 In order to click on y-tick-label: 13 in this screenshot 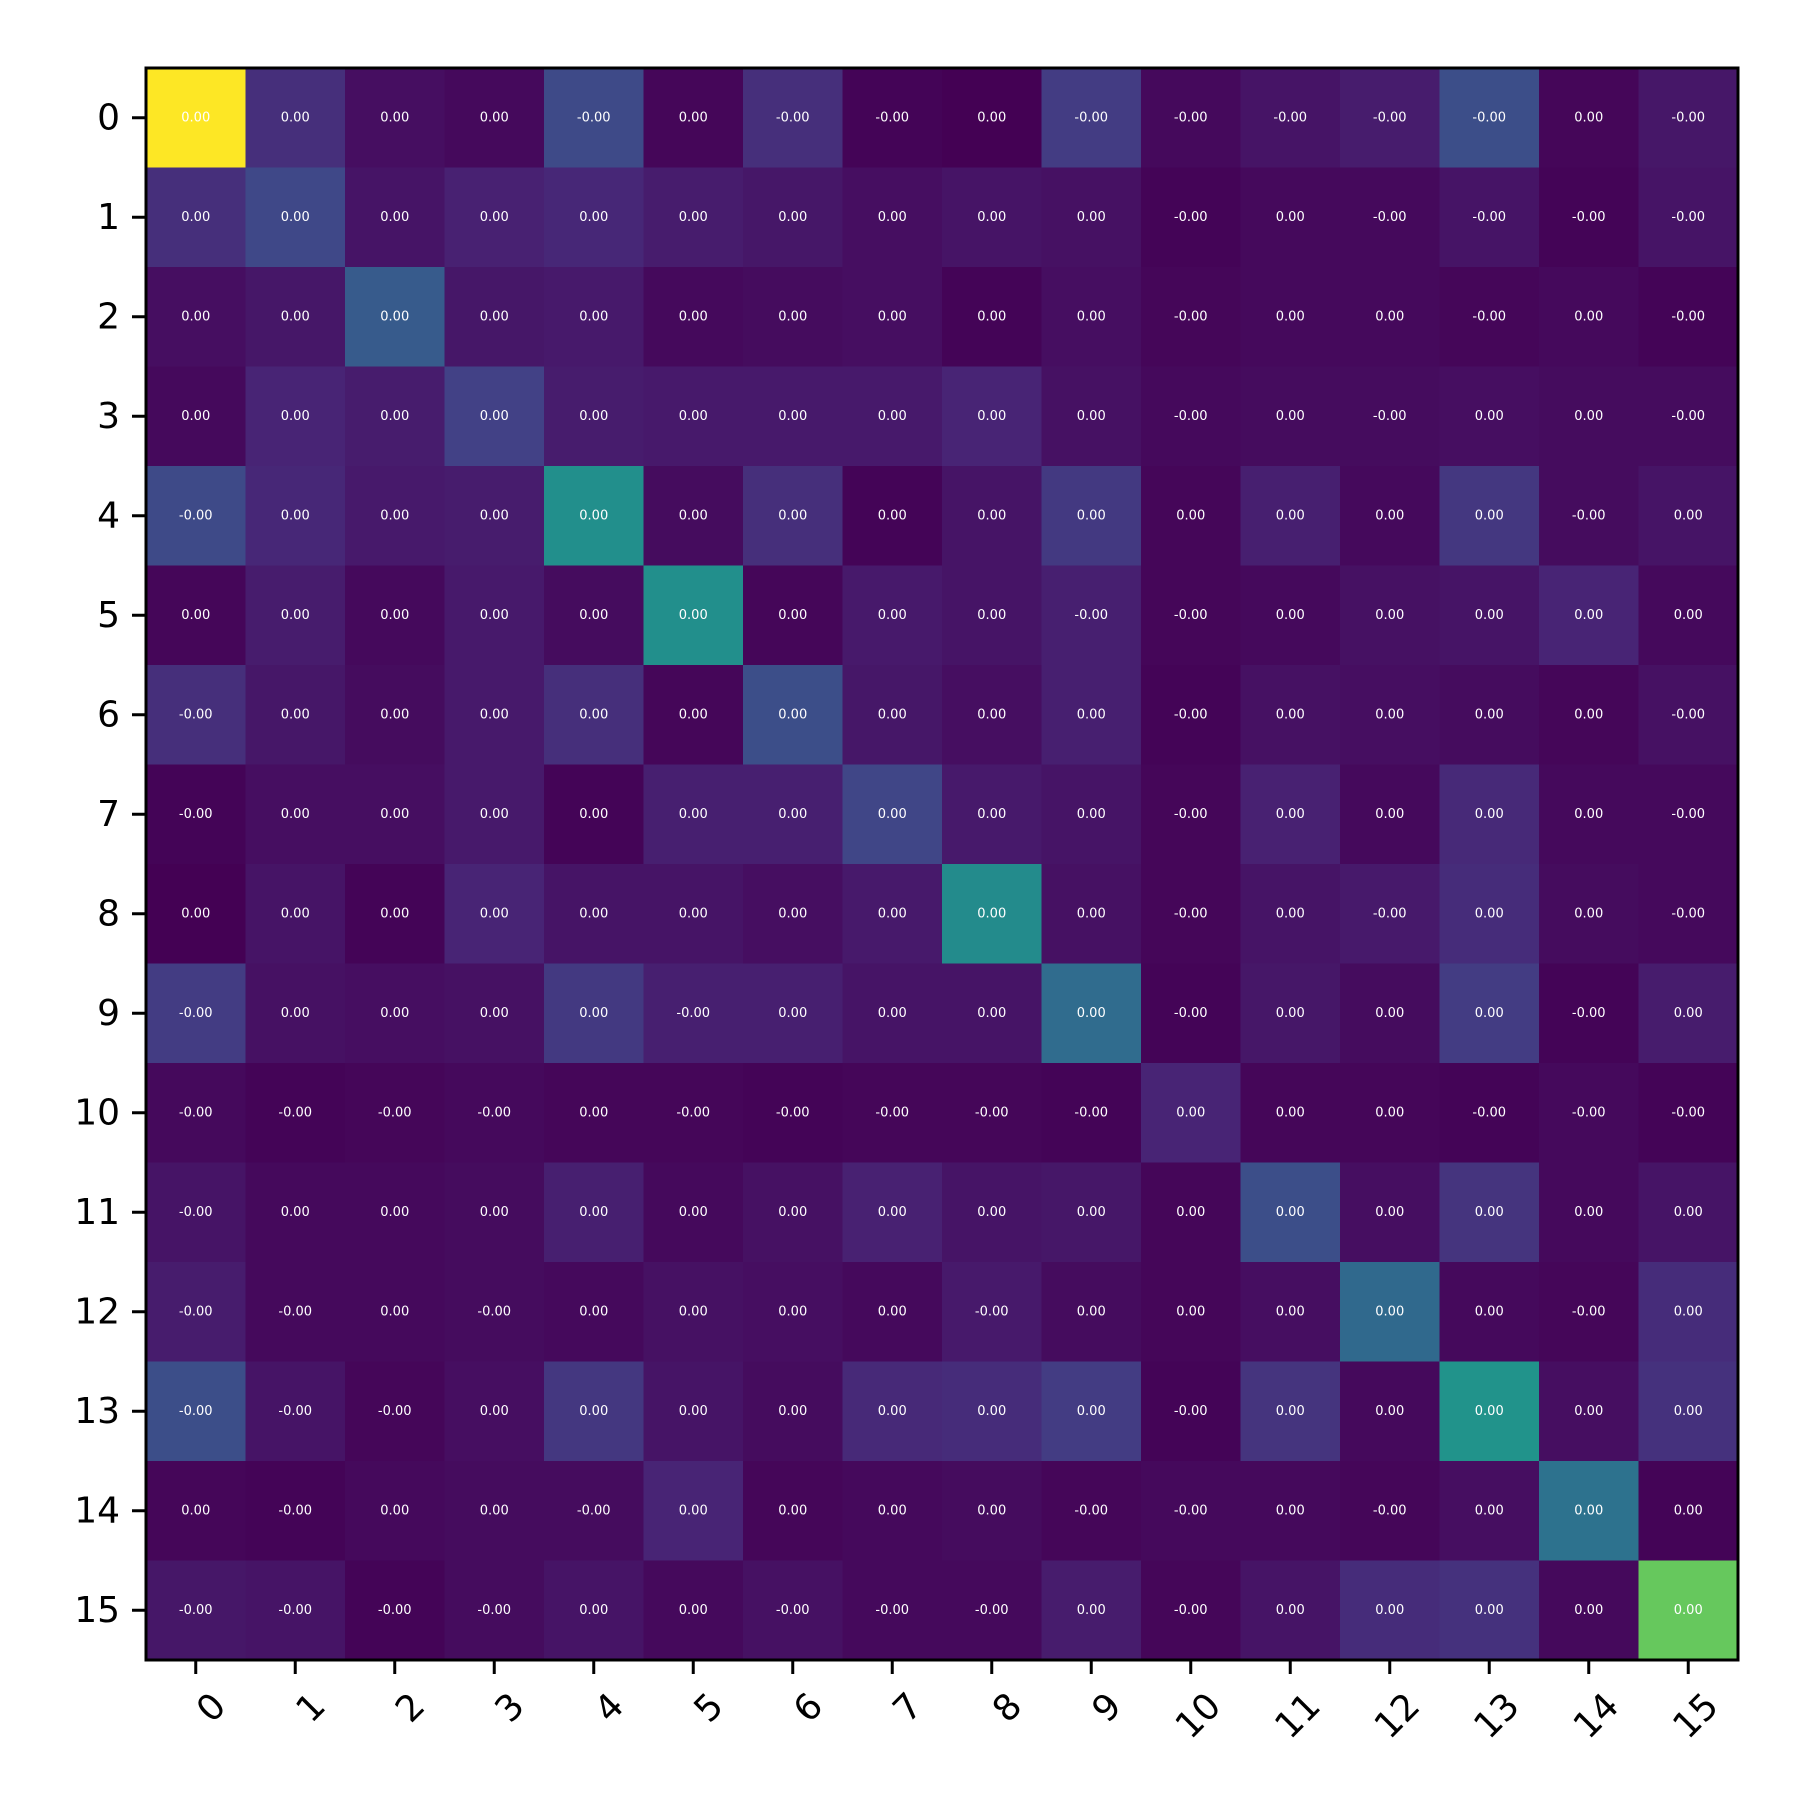, I will do `click(97, 1411)`.